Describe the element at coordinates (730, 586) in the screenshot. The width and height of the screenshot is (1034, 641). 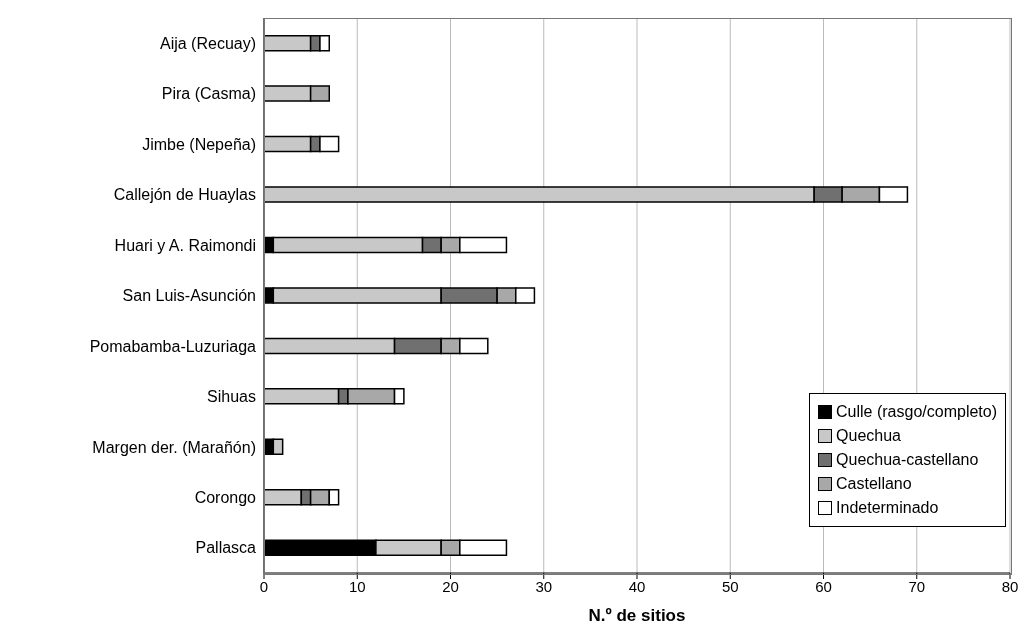
I see `x-tick-label: 50` at that location.